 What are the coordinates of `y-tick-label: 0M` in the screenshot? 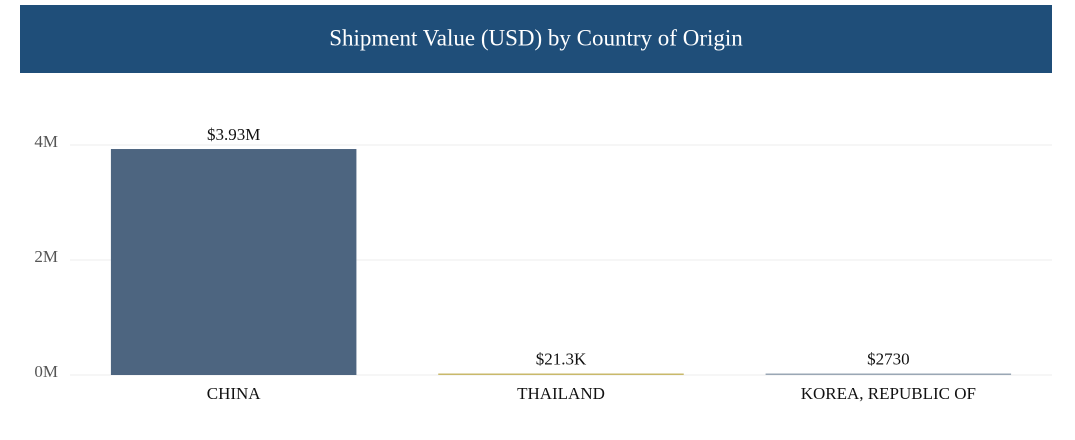 It's located at (46, 371).